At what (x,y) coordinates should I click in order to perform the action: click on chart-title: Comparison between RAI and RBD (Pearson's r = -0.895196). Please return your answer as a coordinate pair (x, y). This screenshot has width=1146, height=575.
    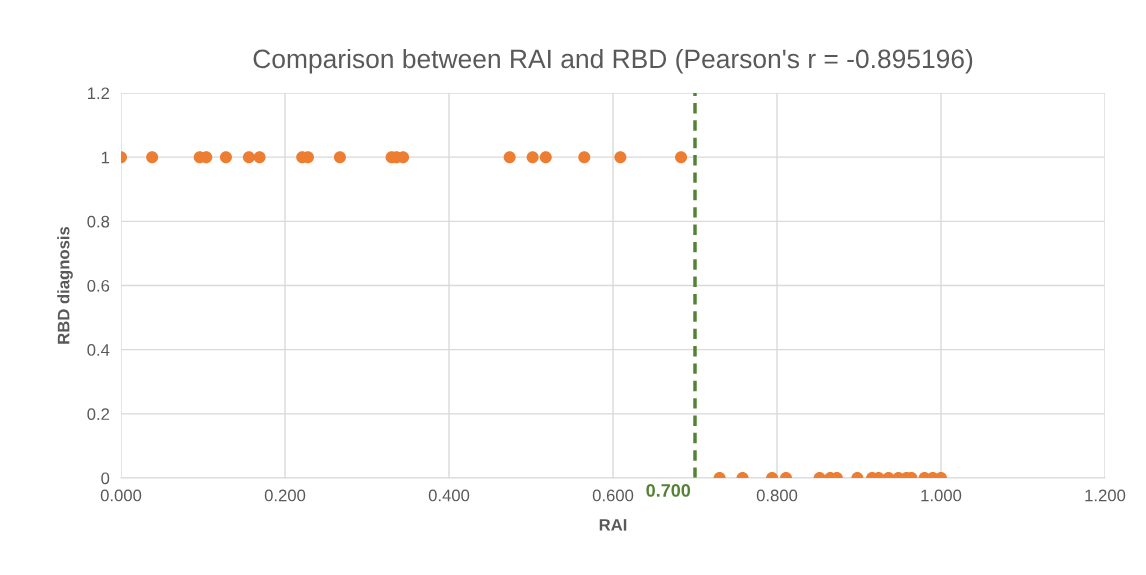
    Looking at the image, I should click on (613, 61).